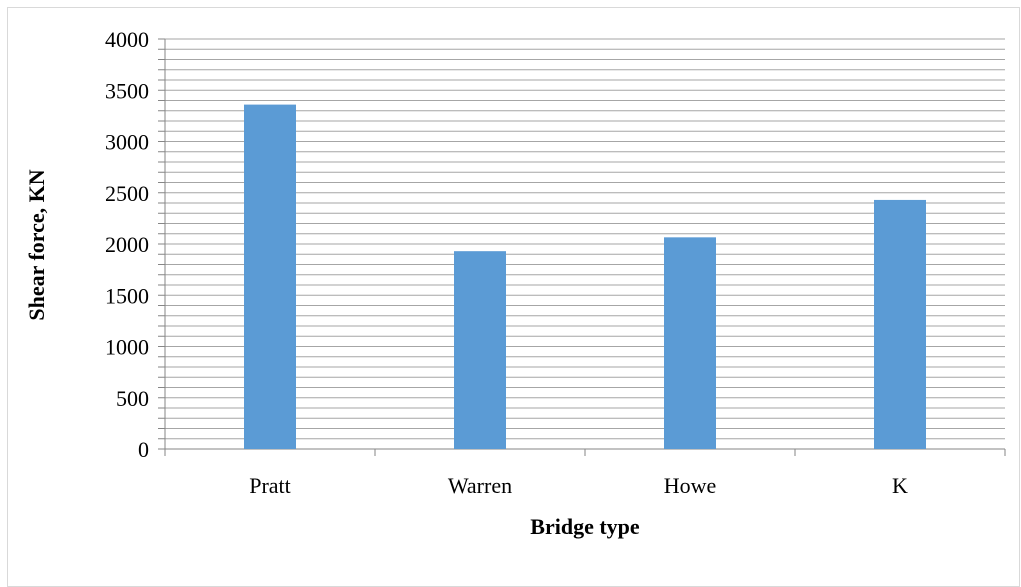 The width and height of the screenshot is (1021, 587). I want to click on y-tick-label: 1500, so click(127, 295).